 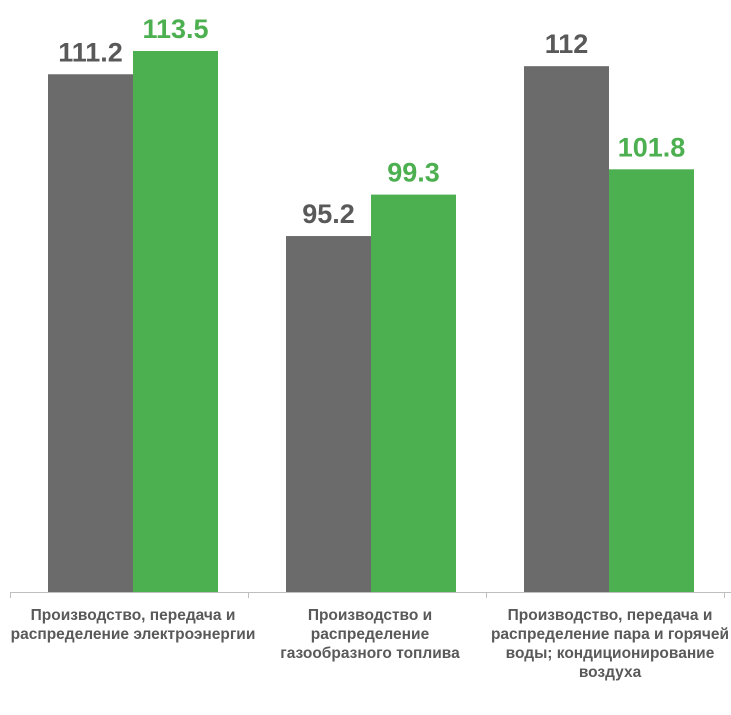 What do you see at coordinates (90, 52) in the screenshot?
I see `data-label: 111.2` at bounding box center [90, 52].